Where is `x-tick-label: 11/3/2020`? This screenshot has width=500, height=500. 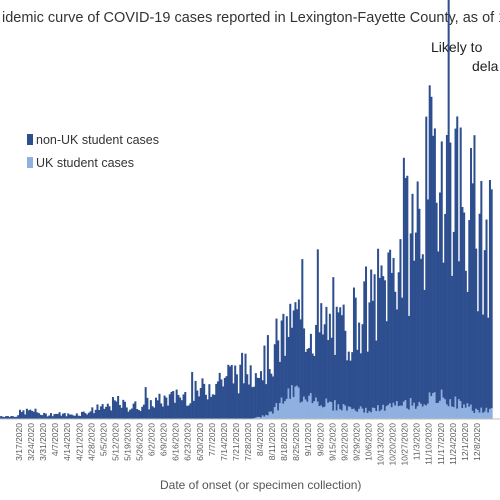 x-tick-label: 11/3/2020 is located at coordinates (417, 441).